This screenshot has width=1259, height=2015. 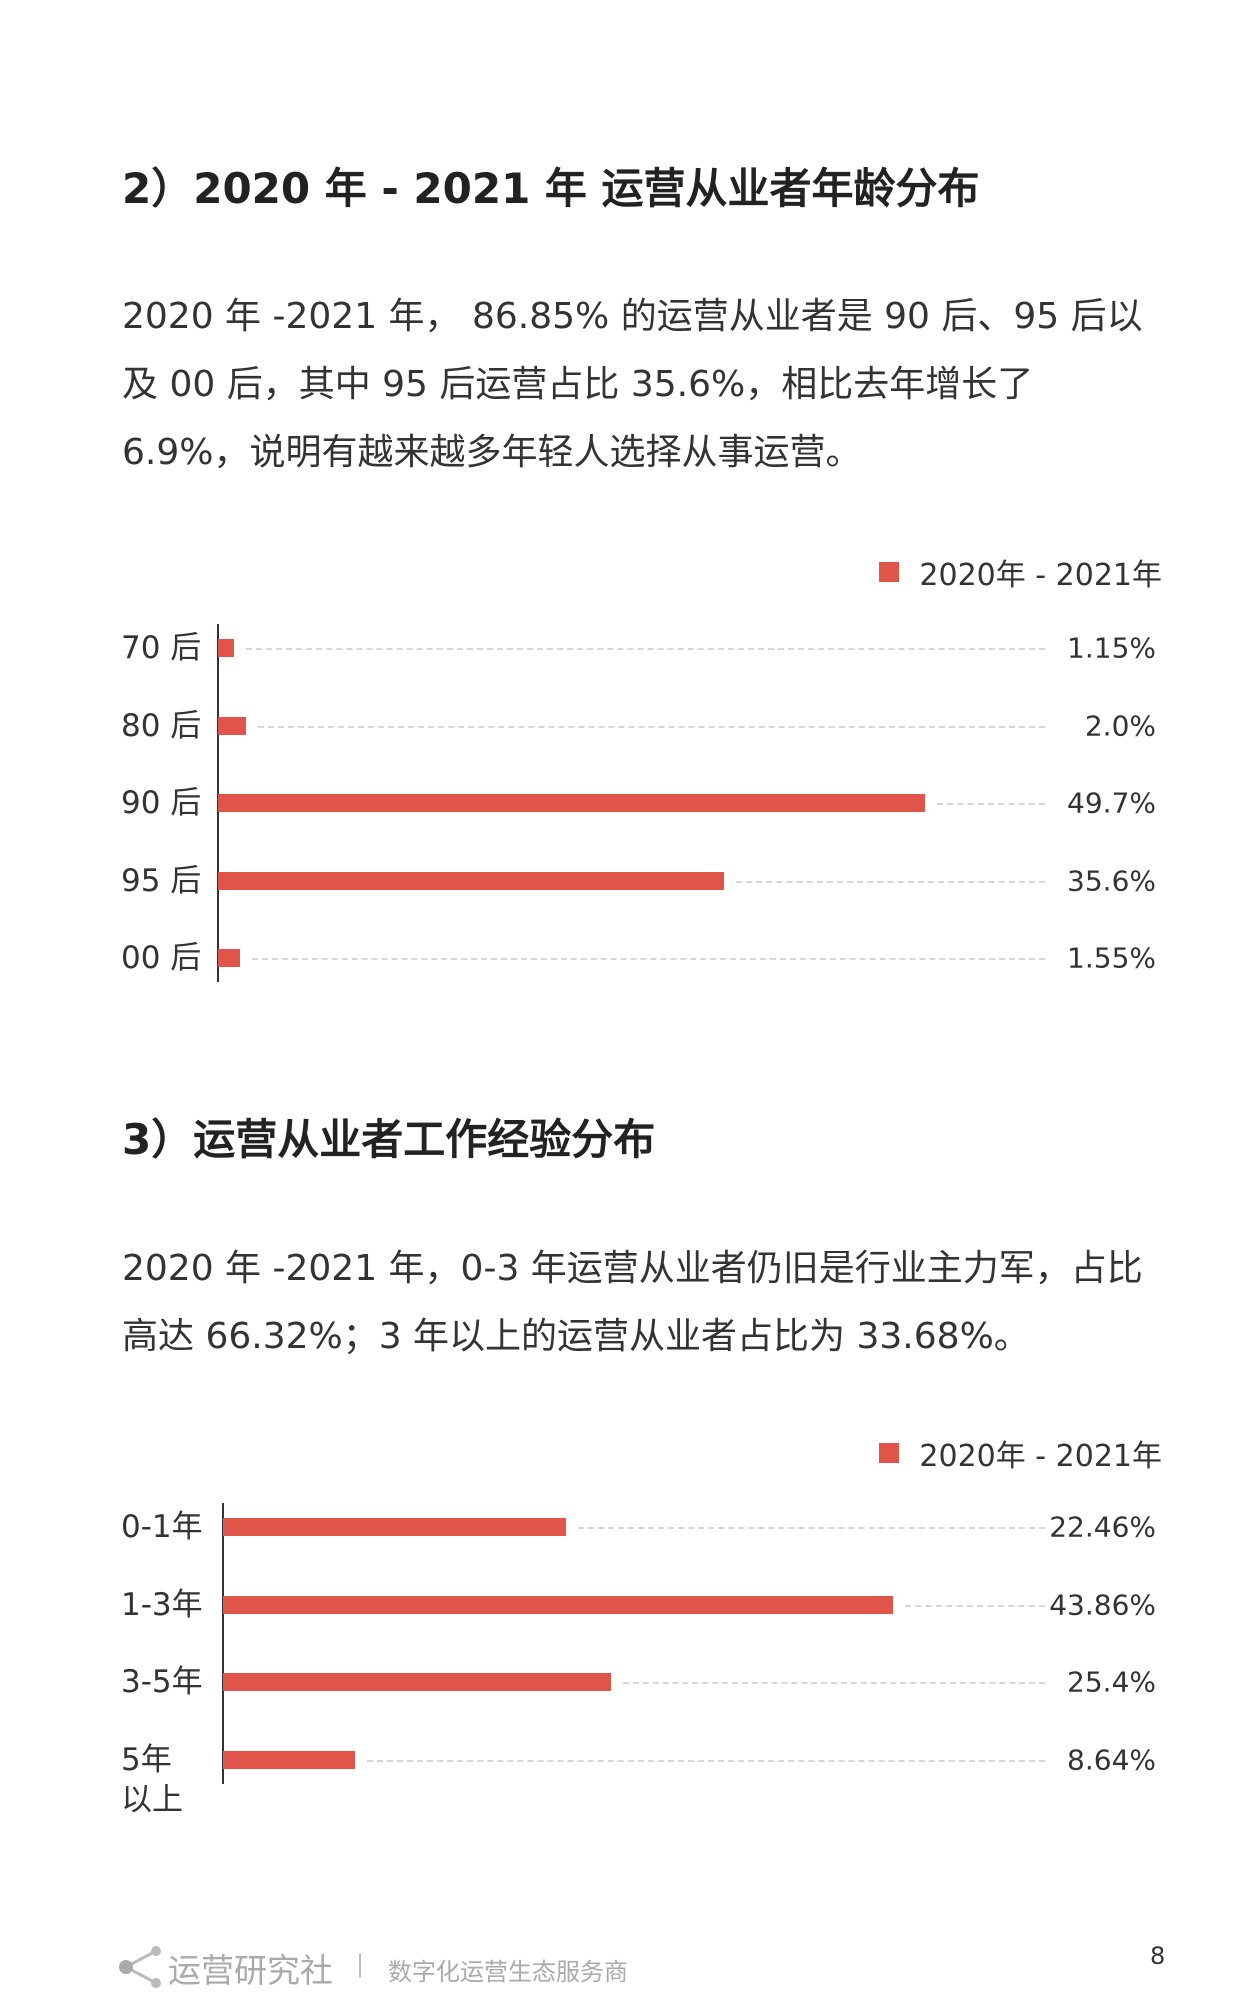 I want to click on value-label: 1.55%, so click(x=1111, y=958).